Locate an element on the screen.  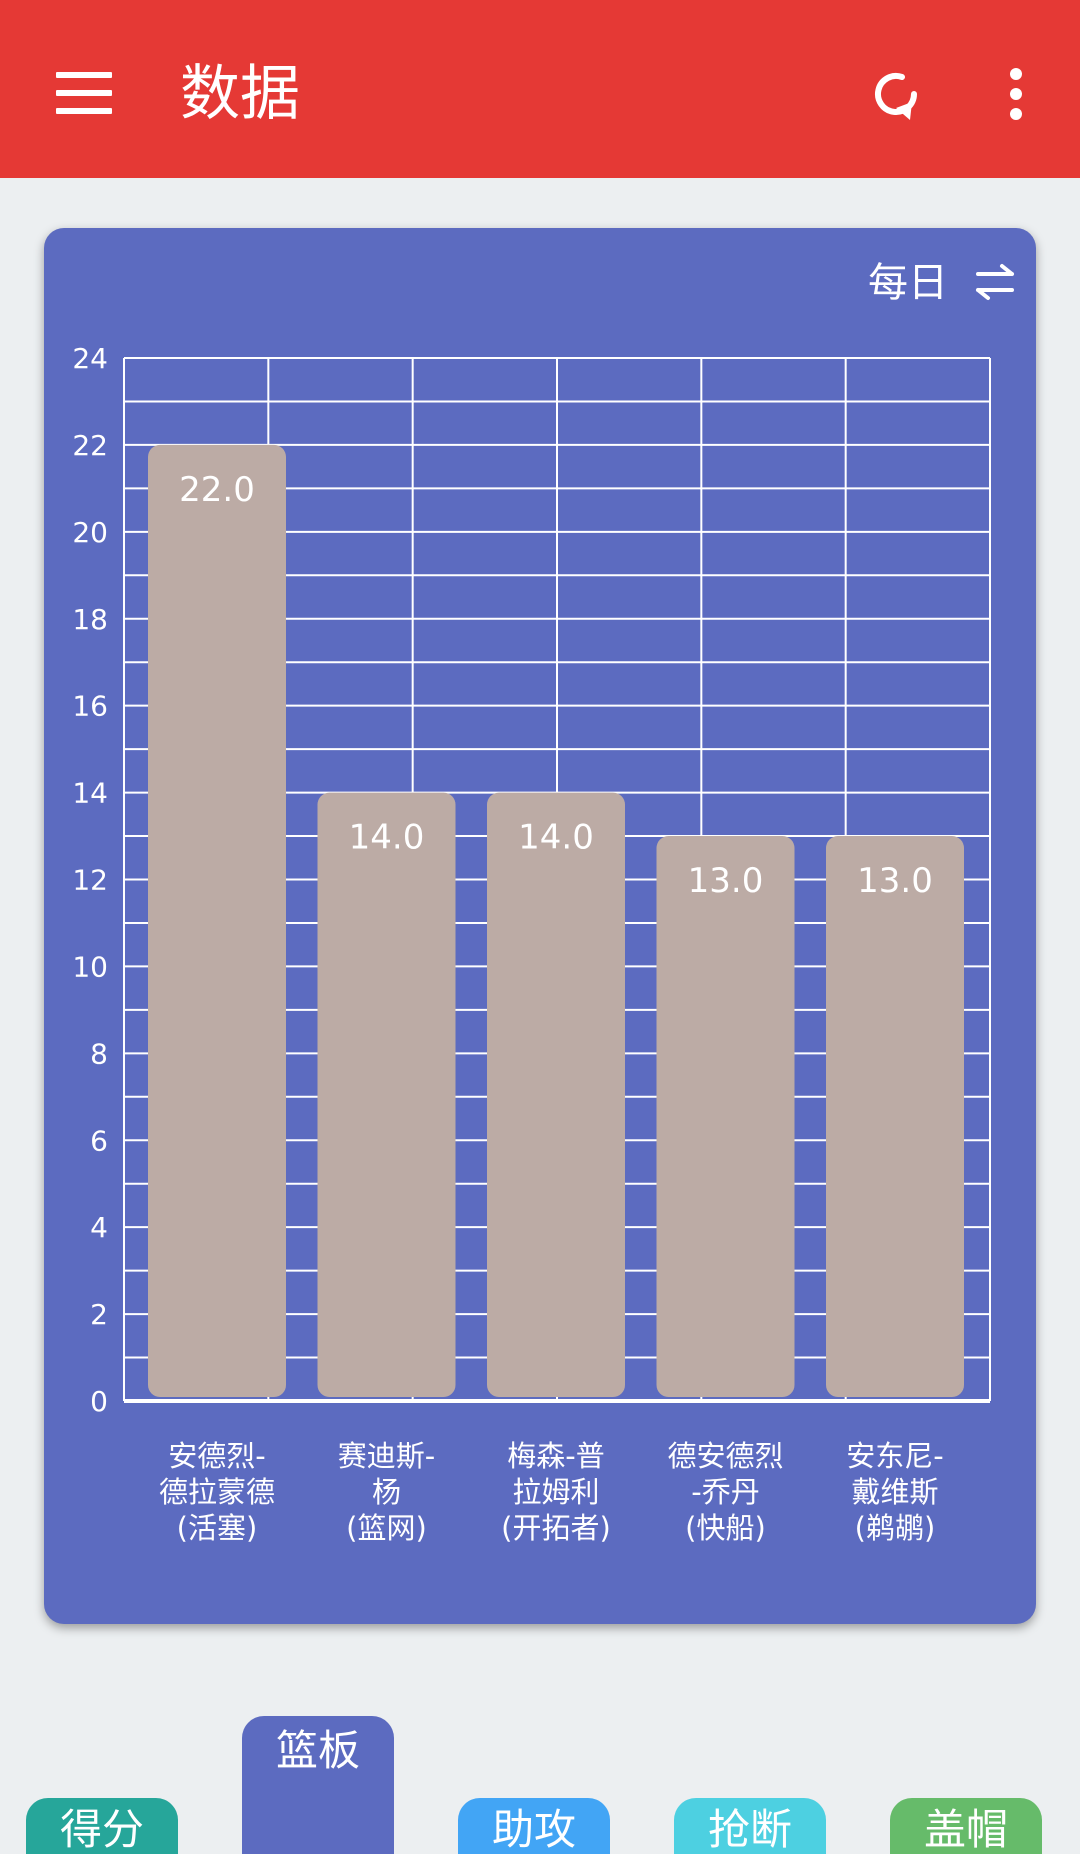
x-category-label: (快船) is located at coordinates (725, 1528).